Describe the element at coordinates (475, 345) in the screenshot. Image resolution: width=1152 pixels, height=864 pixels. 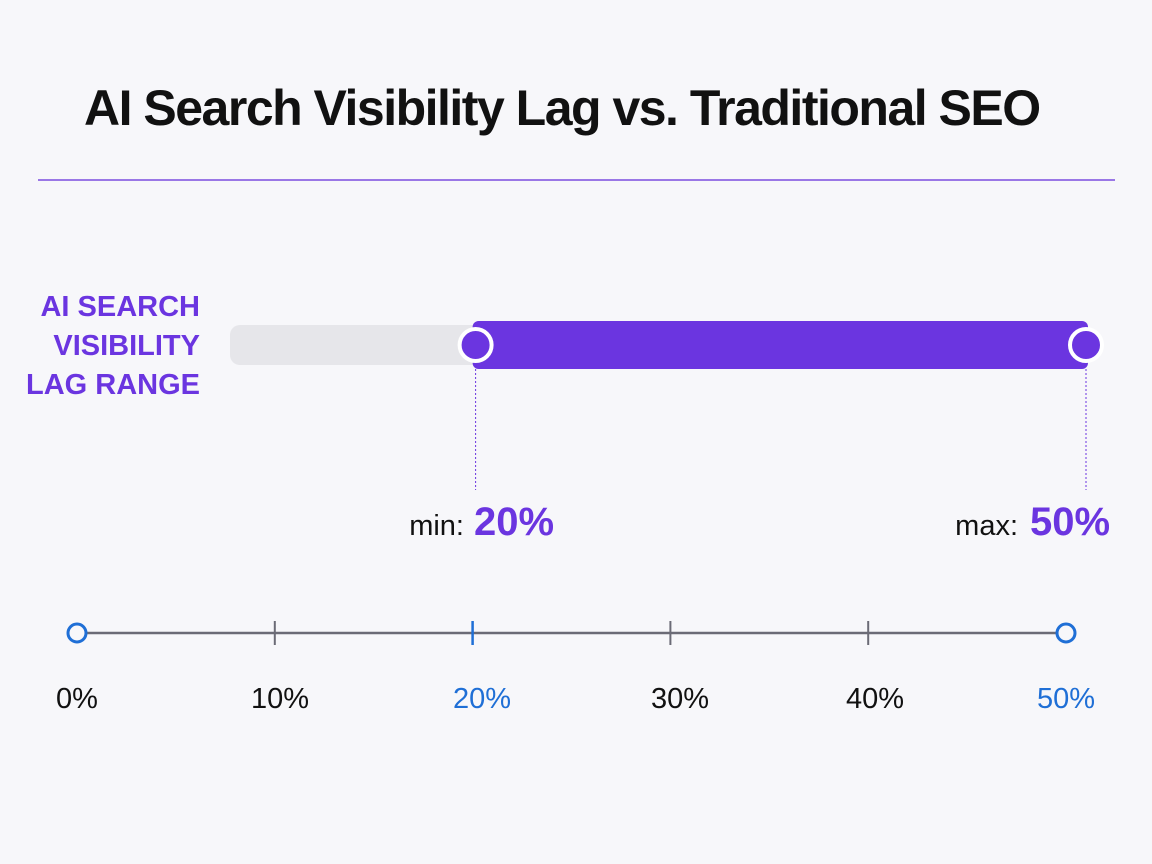
I see `range-min-handle` at that location.